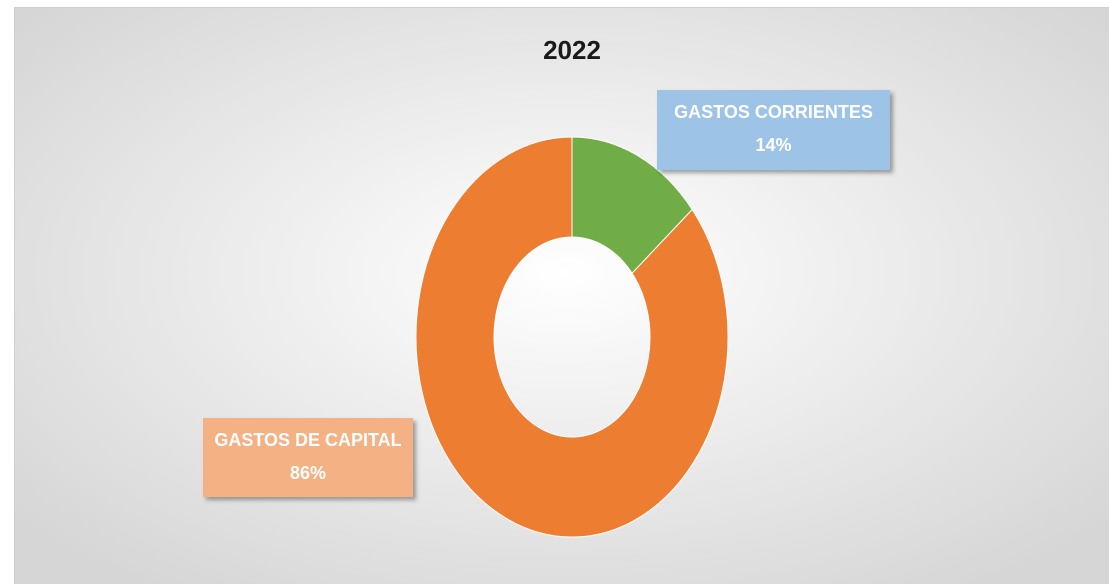  What do you see at coordinates (307, 440) in the screenshot?
I see `slice-label: GASTOS DE CAPITAL` at bounding box center [307, 440].